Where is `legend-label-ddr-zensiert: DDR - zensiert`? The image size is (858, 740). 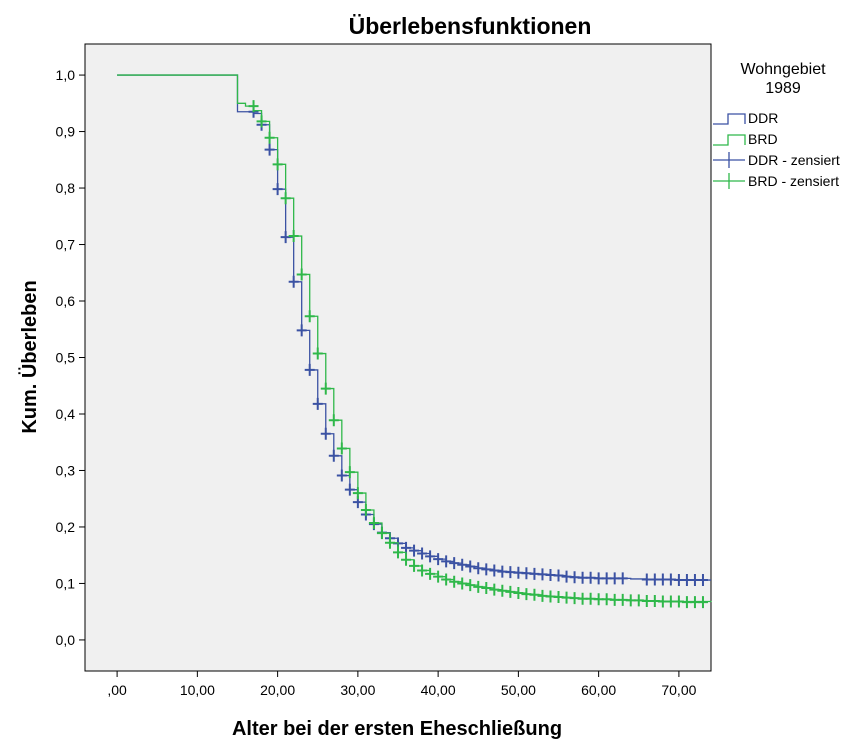 legend-label-ddr-zensiert: DDR - zensiert is located at coordinates (794, 160).